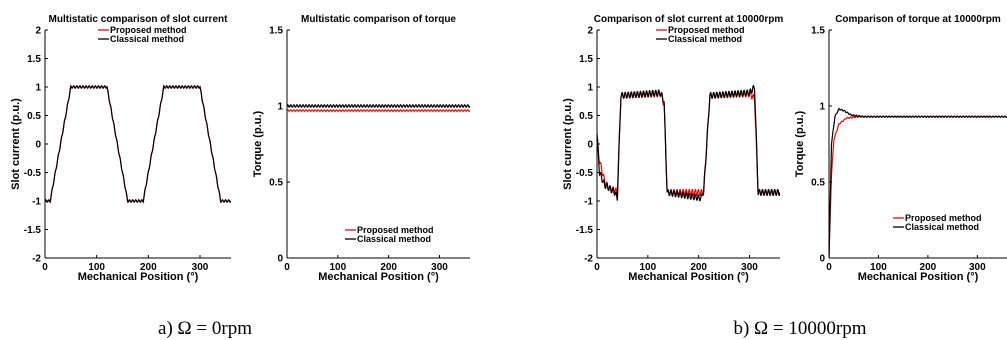  Describe the element at coordinates (689, 19) in the screenshot. I see `chart-title: Comparison of slot current at 10000rpm` at that location.